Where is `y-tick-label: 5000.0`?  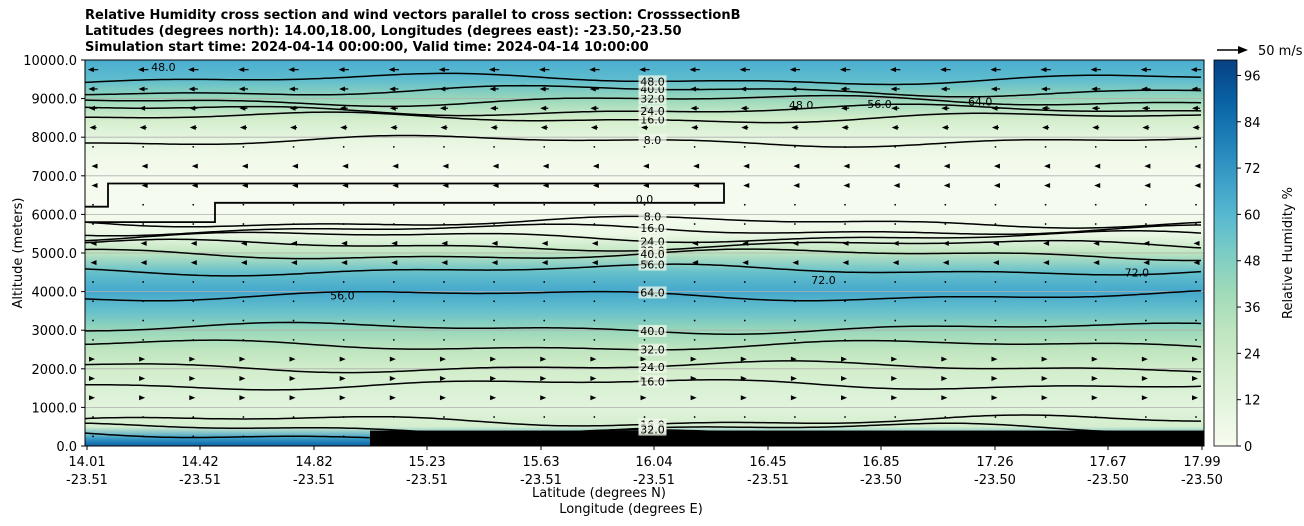 y-tick-label: 5000.0 is located at coordinates (55, 254).